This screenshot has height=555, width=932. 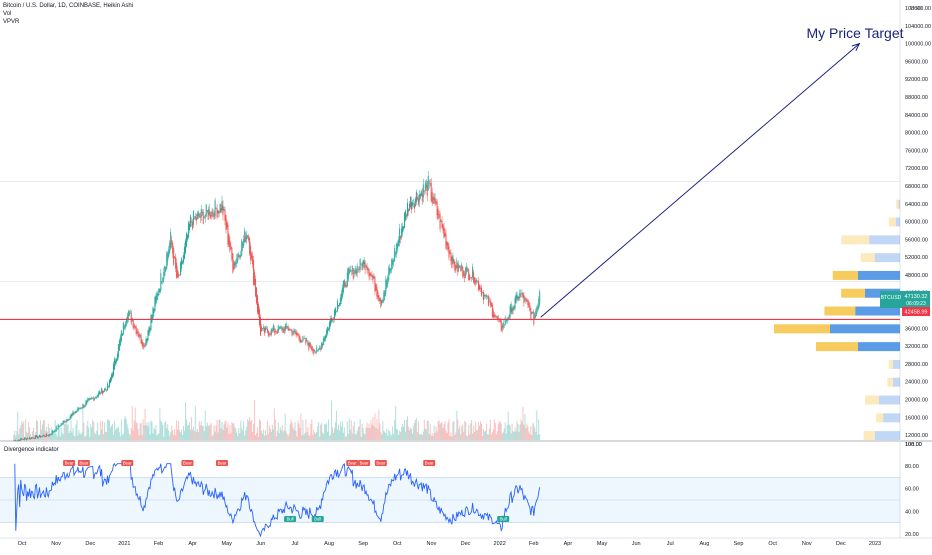 I want to click on time-tick-label: Nov, so click(x=432, y=544).